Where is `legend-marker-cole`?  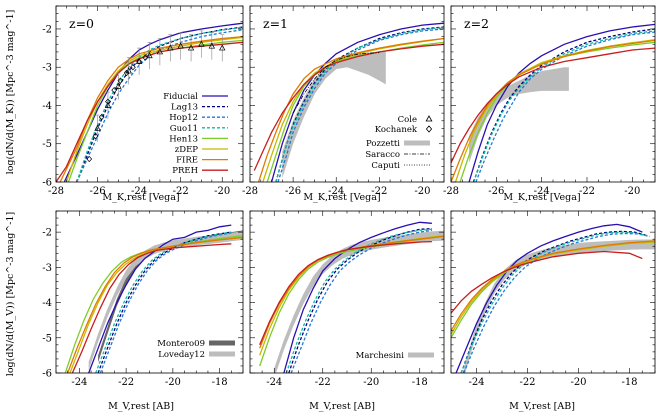
legend-marker-cole is located at coordinates (429, 118).